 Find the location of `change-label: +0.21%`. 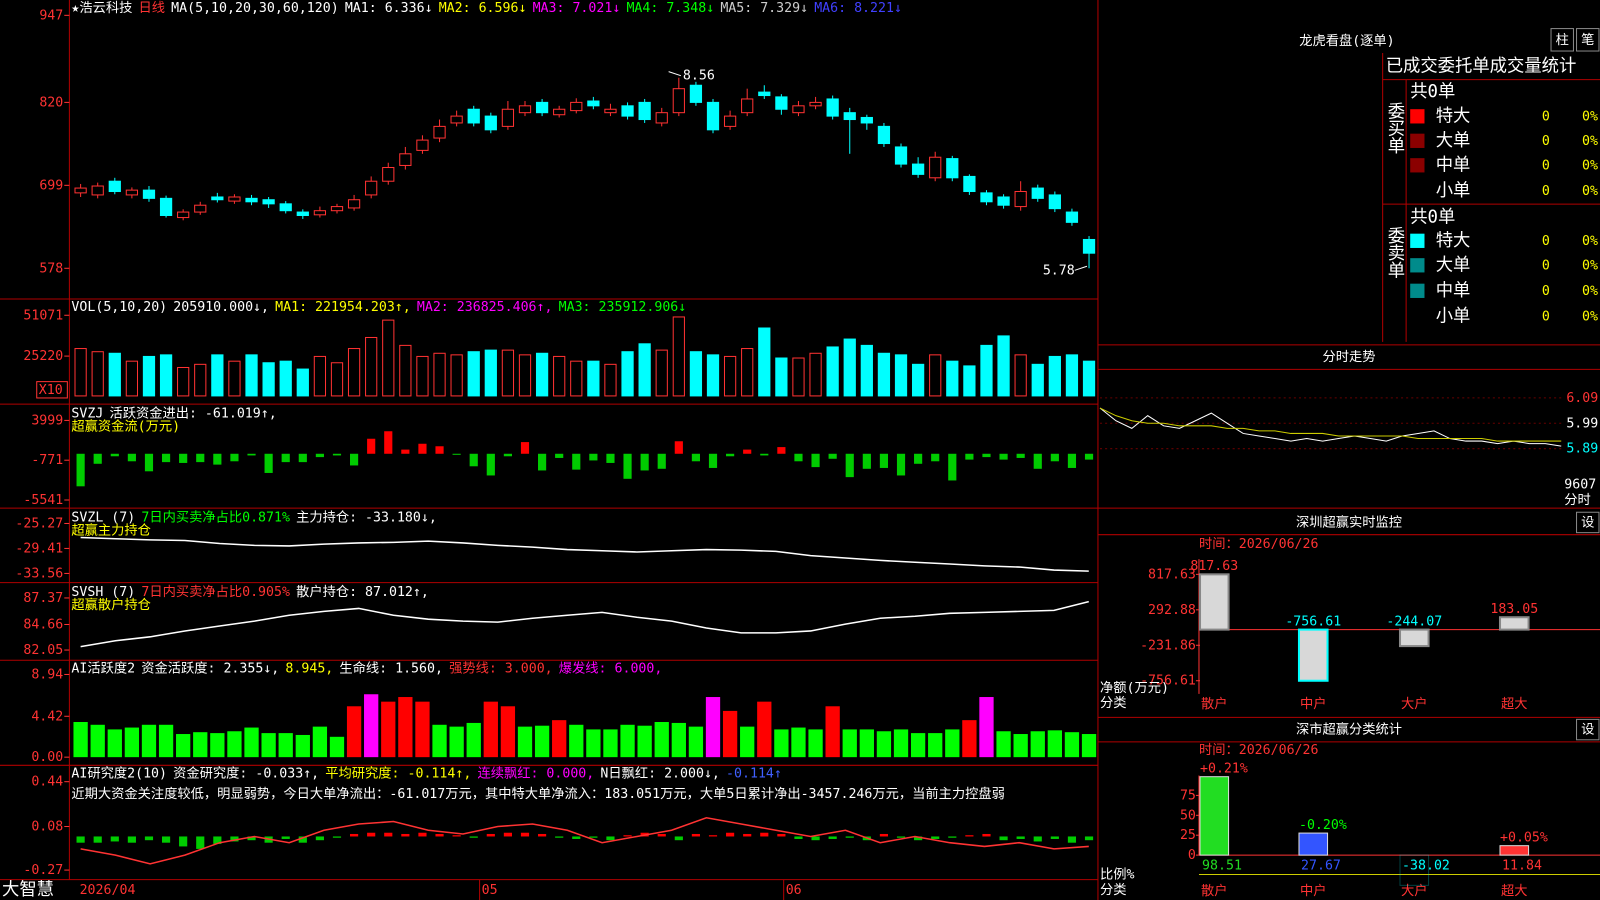

change-label: +0.21% is located at coordinates (1224, 769).